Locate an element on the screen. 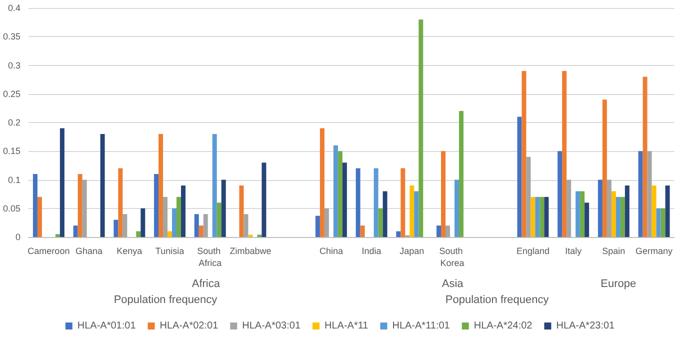  legend-label: HLA-A*02:01 is located at coordinates (189, 326).